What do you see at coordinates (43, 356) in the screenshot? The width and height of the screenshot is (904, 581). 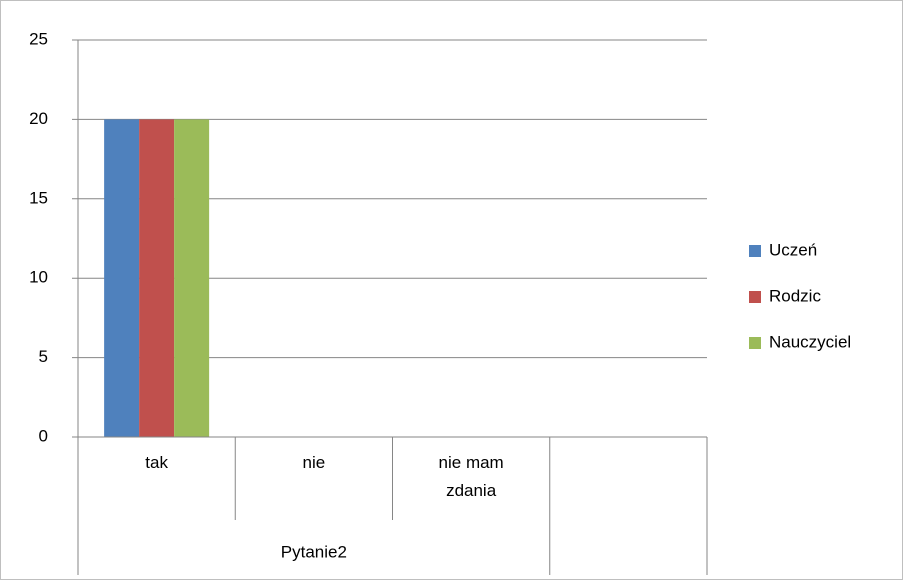 I see `y-tick-label: 5` at bounding box center [43, 356].